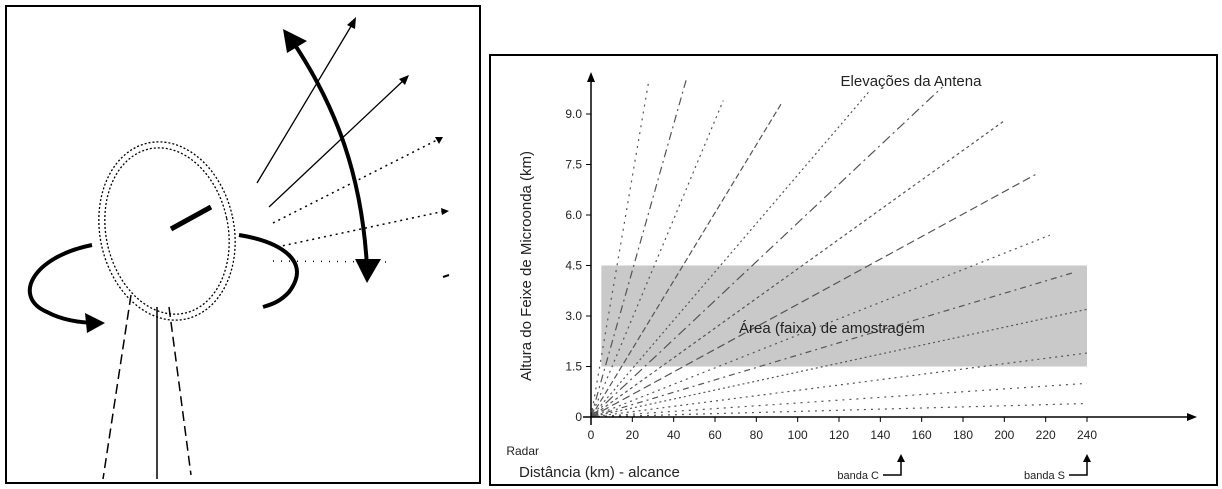 The width and height of the screenshot is (1222, 489). Describe the element at coordinates (522, 451) in the screenshot. I see `radar-origin-label: Radar` at that location.